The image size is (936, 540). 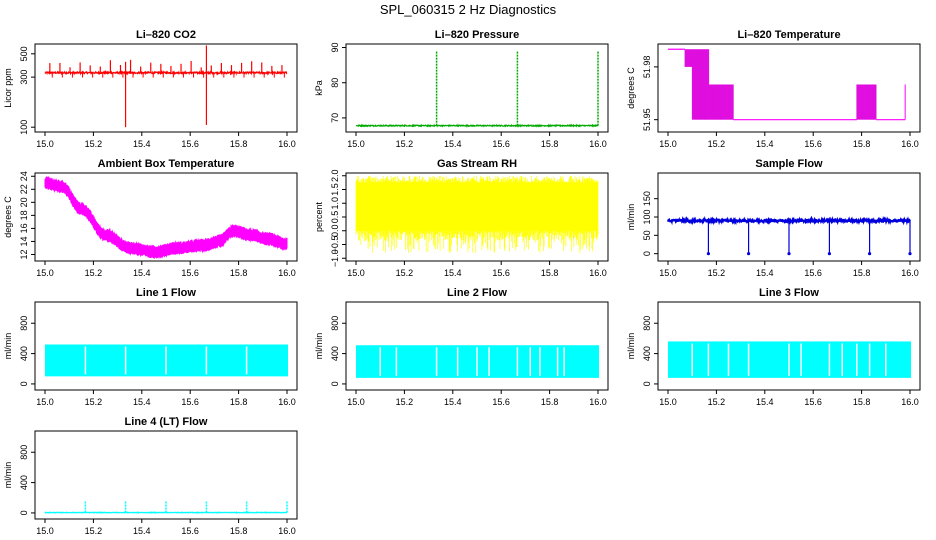 What do you see at coordinates (477, 164) in the screenshot?
I see `panel-title: Gas Stream RH` at bounding box center [477, 164].